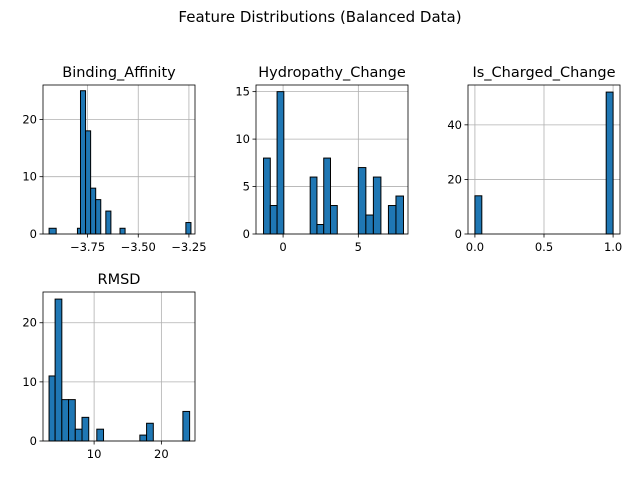 The height and width of the screenshot is (480, 640). What do you see at coordinates (188, 247) in the screenshot?
I see `x-tick-label: −3.25` at bounding box center [188, 247].